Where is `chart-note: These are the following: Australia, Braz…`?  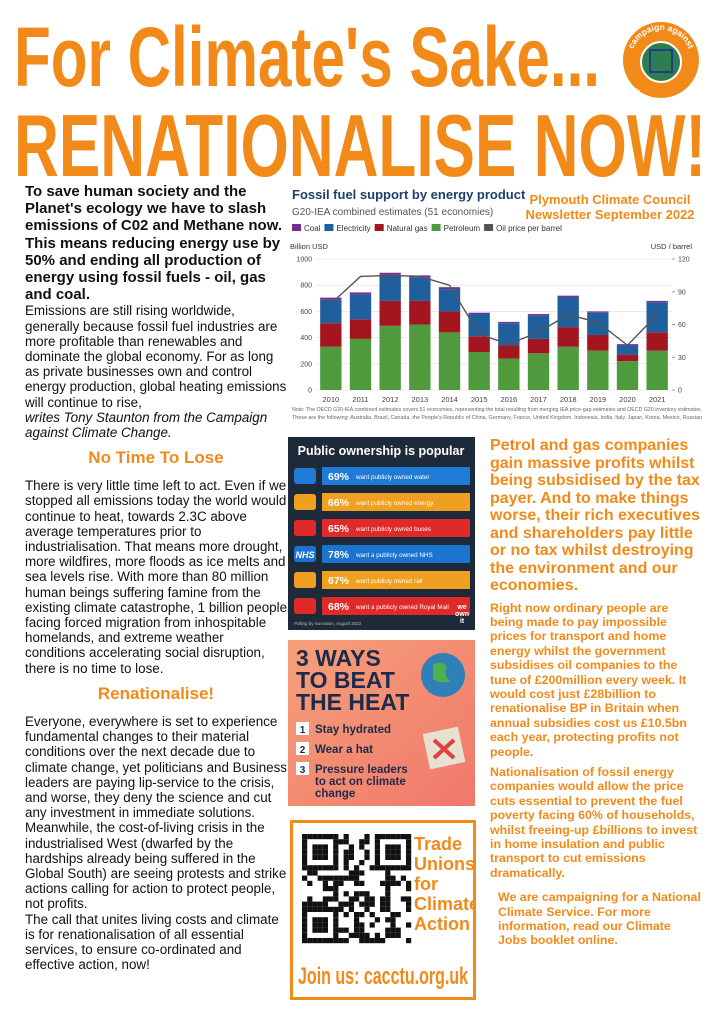 chart-note: These are the following: Australia, Braz… is located at coordinates (497, 418).